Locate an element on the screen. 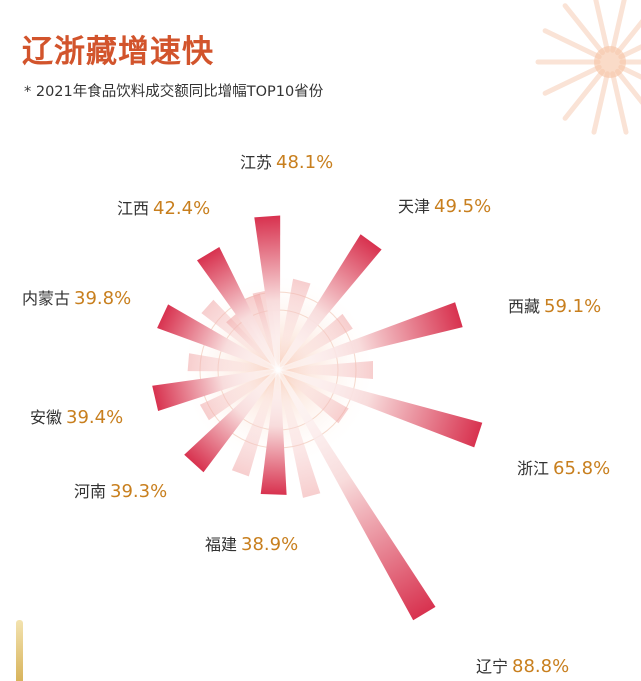 The height and width of the screenshot is (681, 641). category-label: 江西 is located at coordinates (133, 208).